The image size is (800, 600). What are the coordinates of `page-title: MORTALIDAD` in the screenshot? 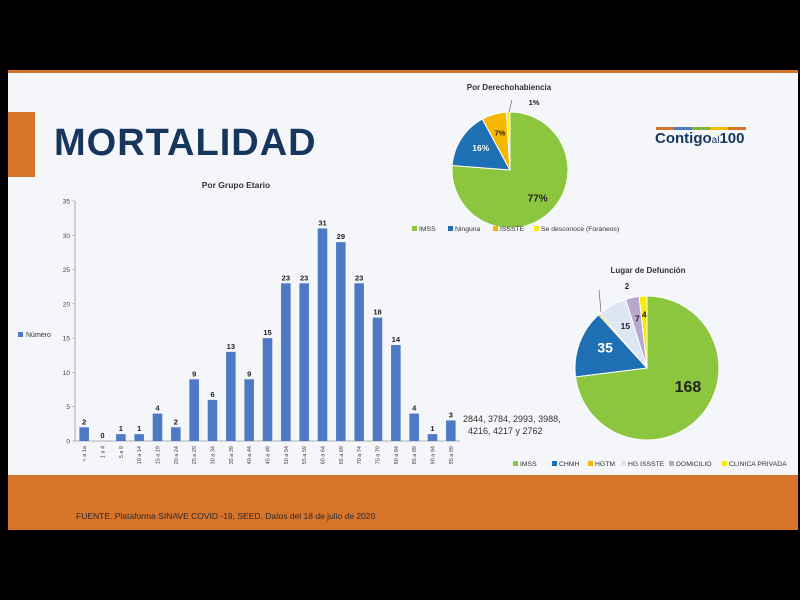 It's located at (185, 143).